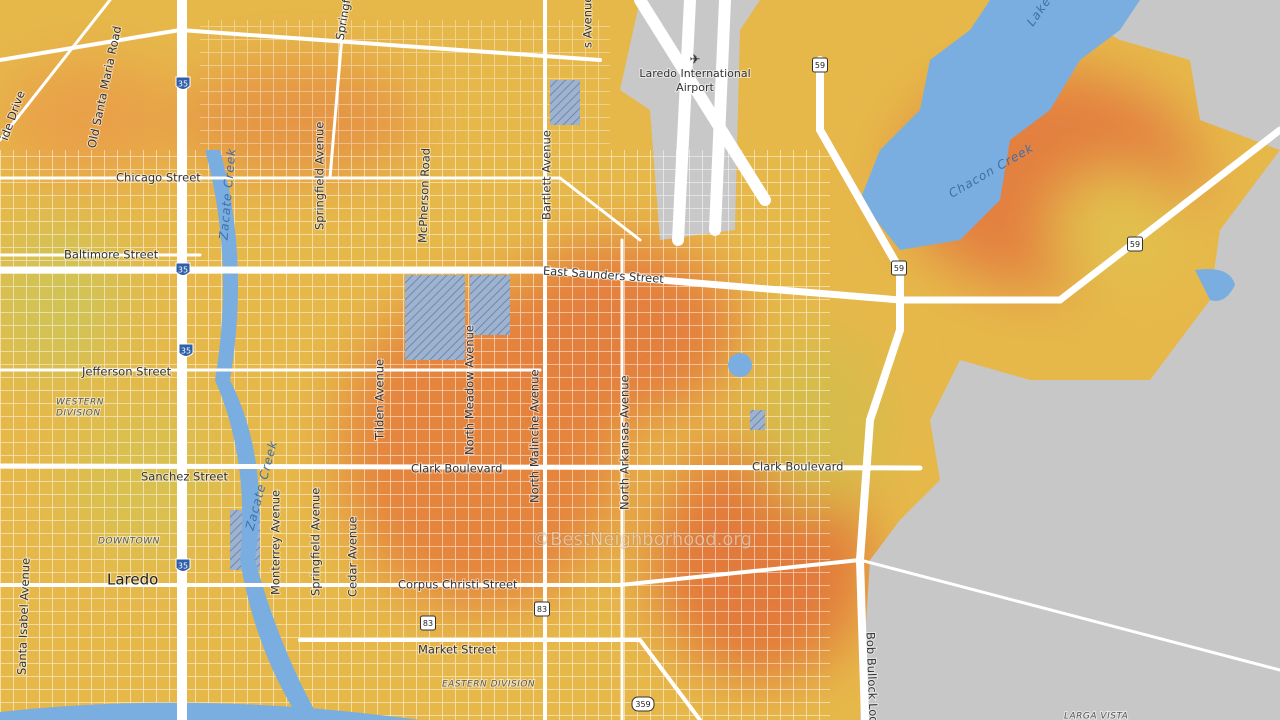 Image resolution: width=1280 pixels, height=720 pixels. What do you see at coordinates (424, 196) in the screenshot?
I see `street-label: McPherson Road` at bounding box center [424, 196].